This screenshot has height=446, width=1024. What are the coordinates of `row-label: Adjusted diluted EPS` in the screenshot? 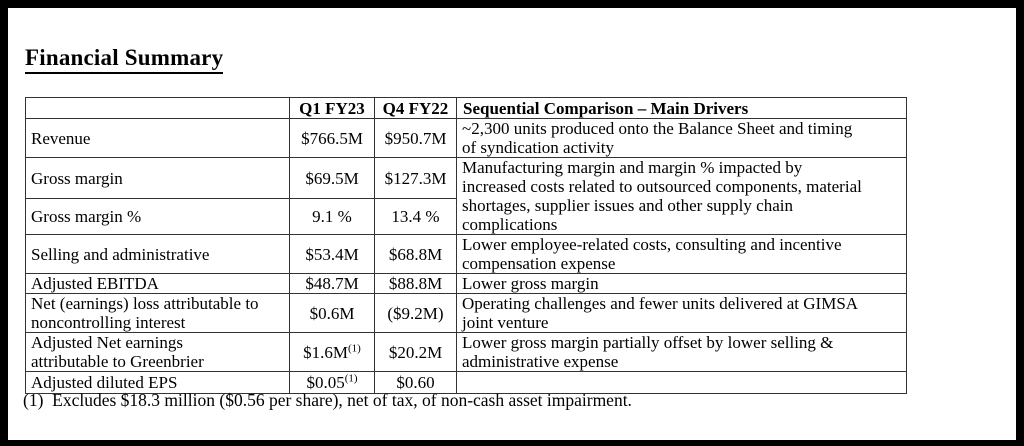 It's located at (157, 382).